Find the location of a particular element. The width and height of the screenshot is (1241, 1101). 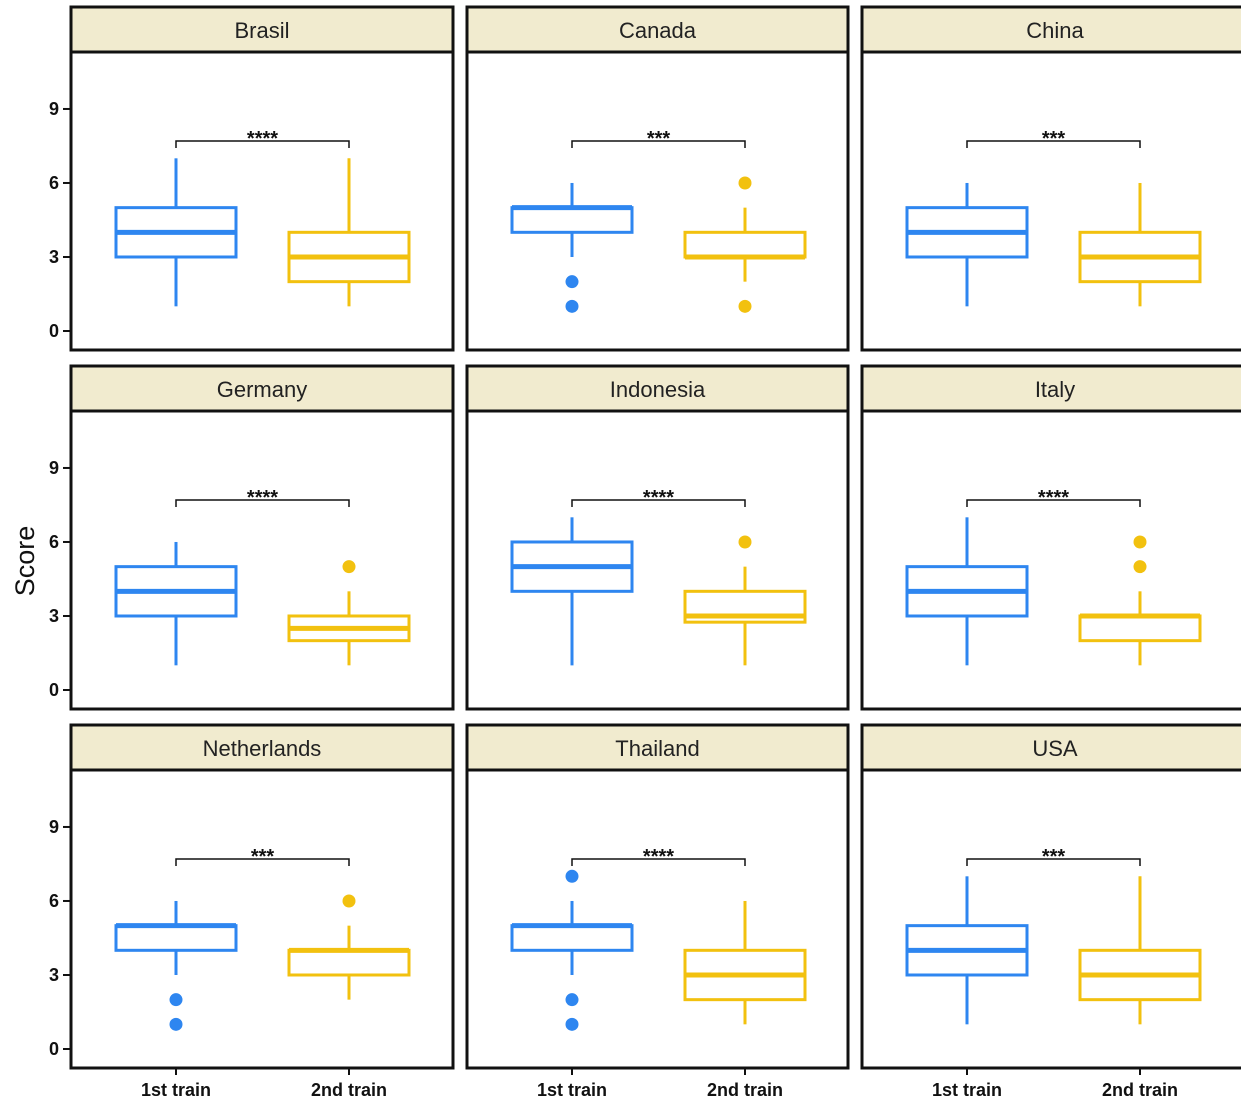

facet-panel-thailand: Thailand **** 1st train 2nd train is located at coordinates (657, 911).